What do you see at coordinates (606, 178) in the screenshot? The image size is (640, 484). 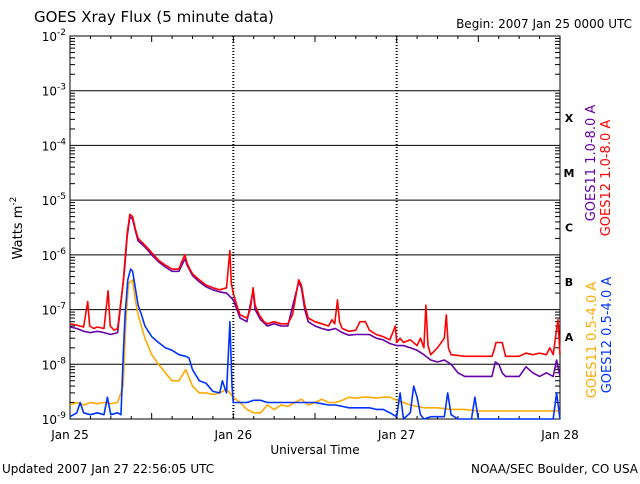 I see `legend-entry: GOES12 1.0-8.0 A` at bounding box center [606, 178].